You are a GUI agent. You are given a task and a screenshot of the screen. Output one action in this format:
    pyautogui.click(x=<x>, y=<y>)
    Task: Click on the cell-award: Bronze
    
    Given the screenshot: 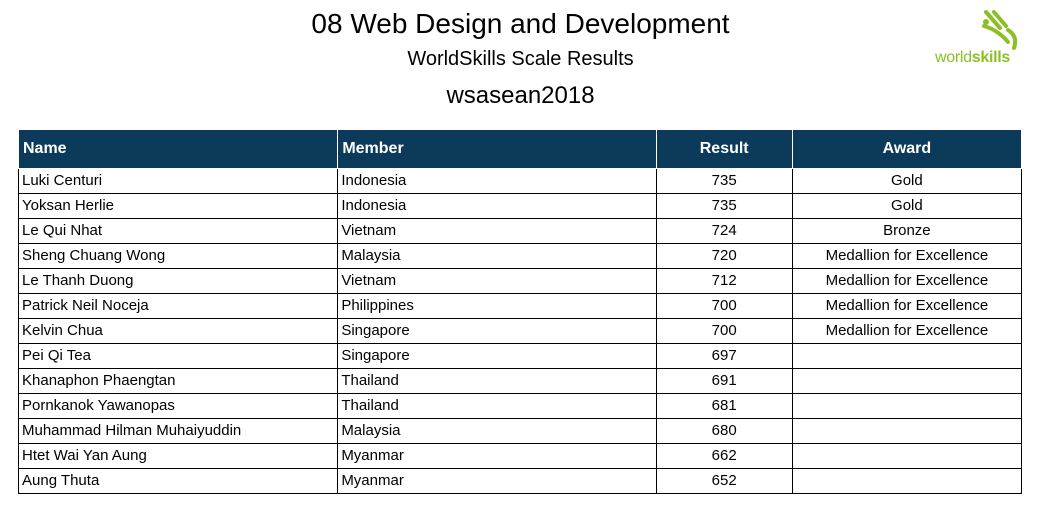 What is the action you would take?
    pyautogui.click(x=907, y=231)
    